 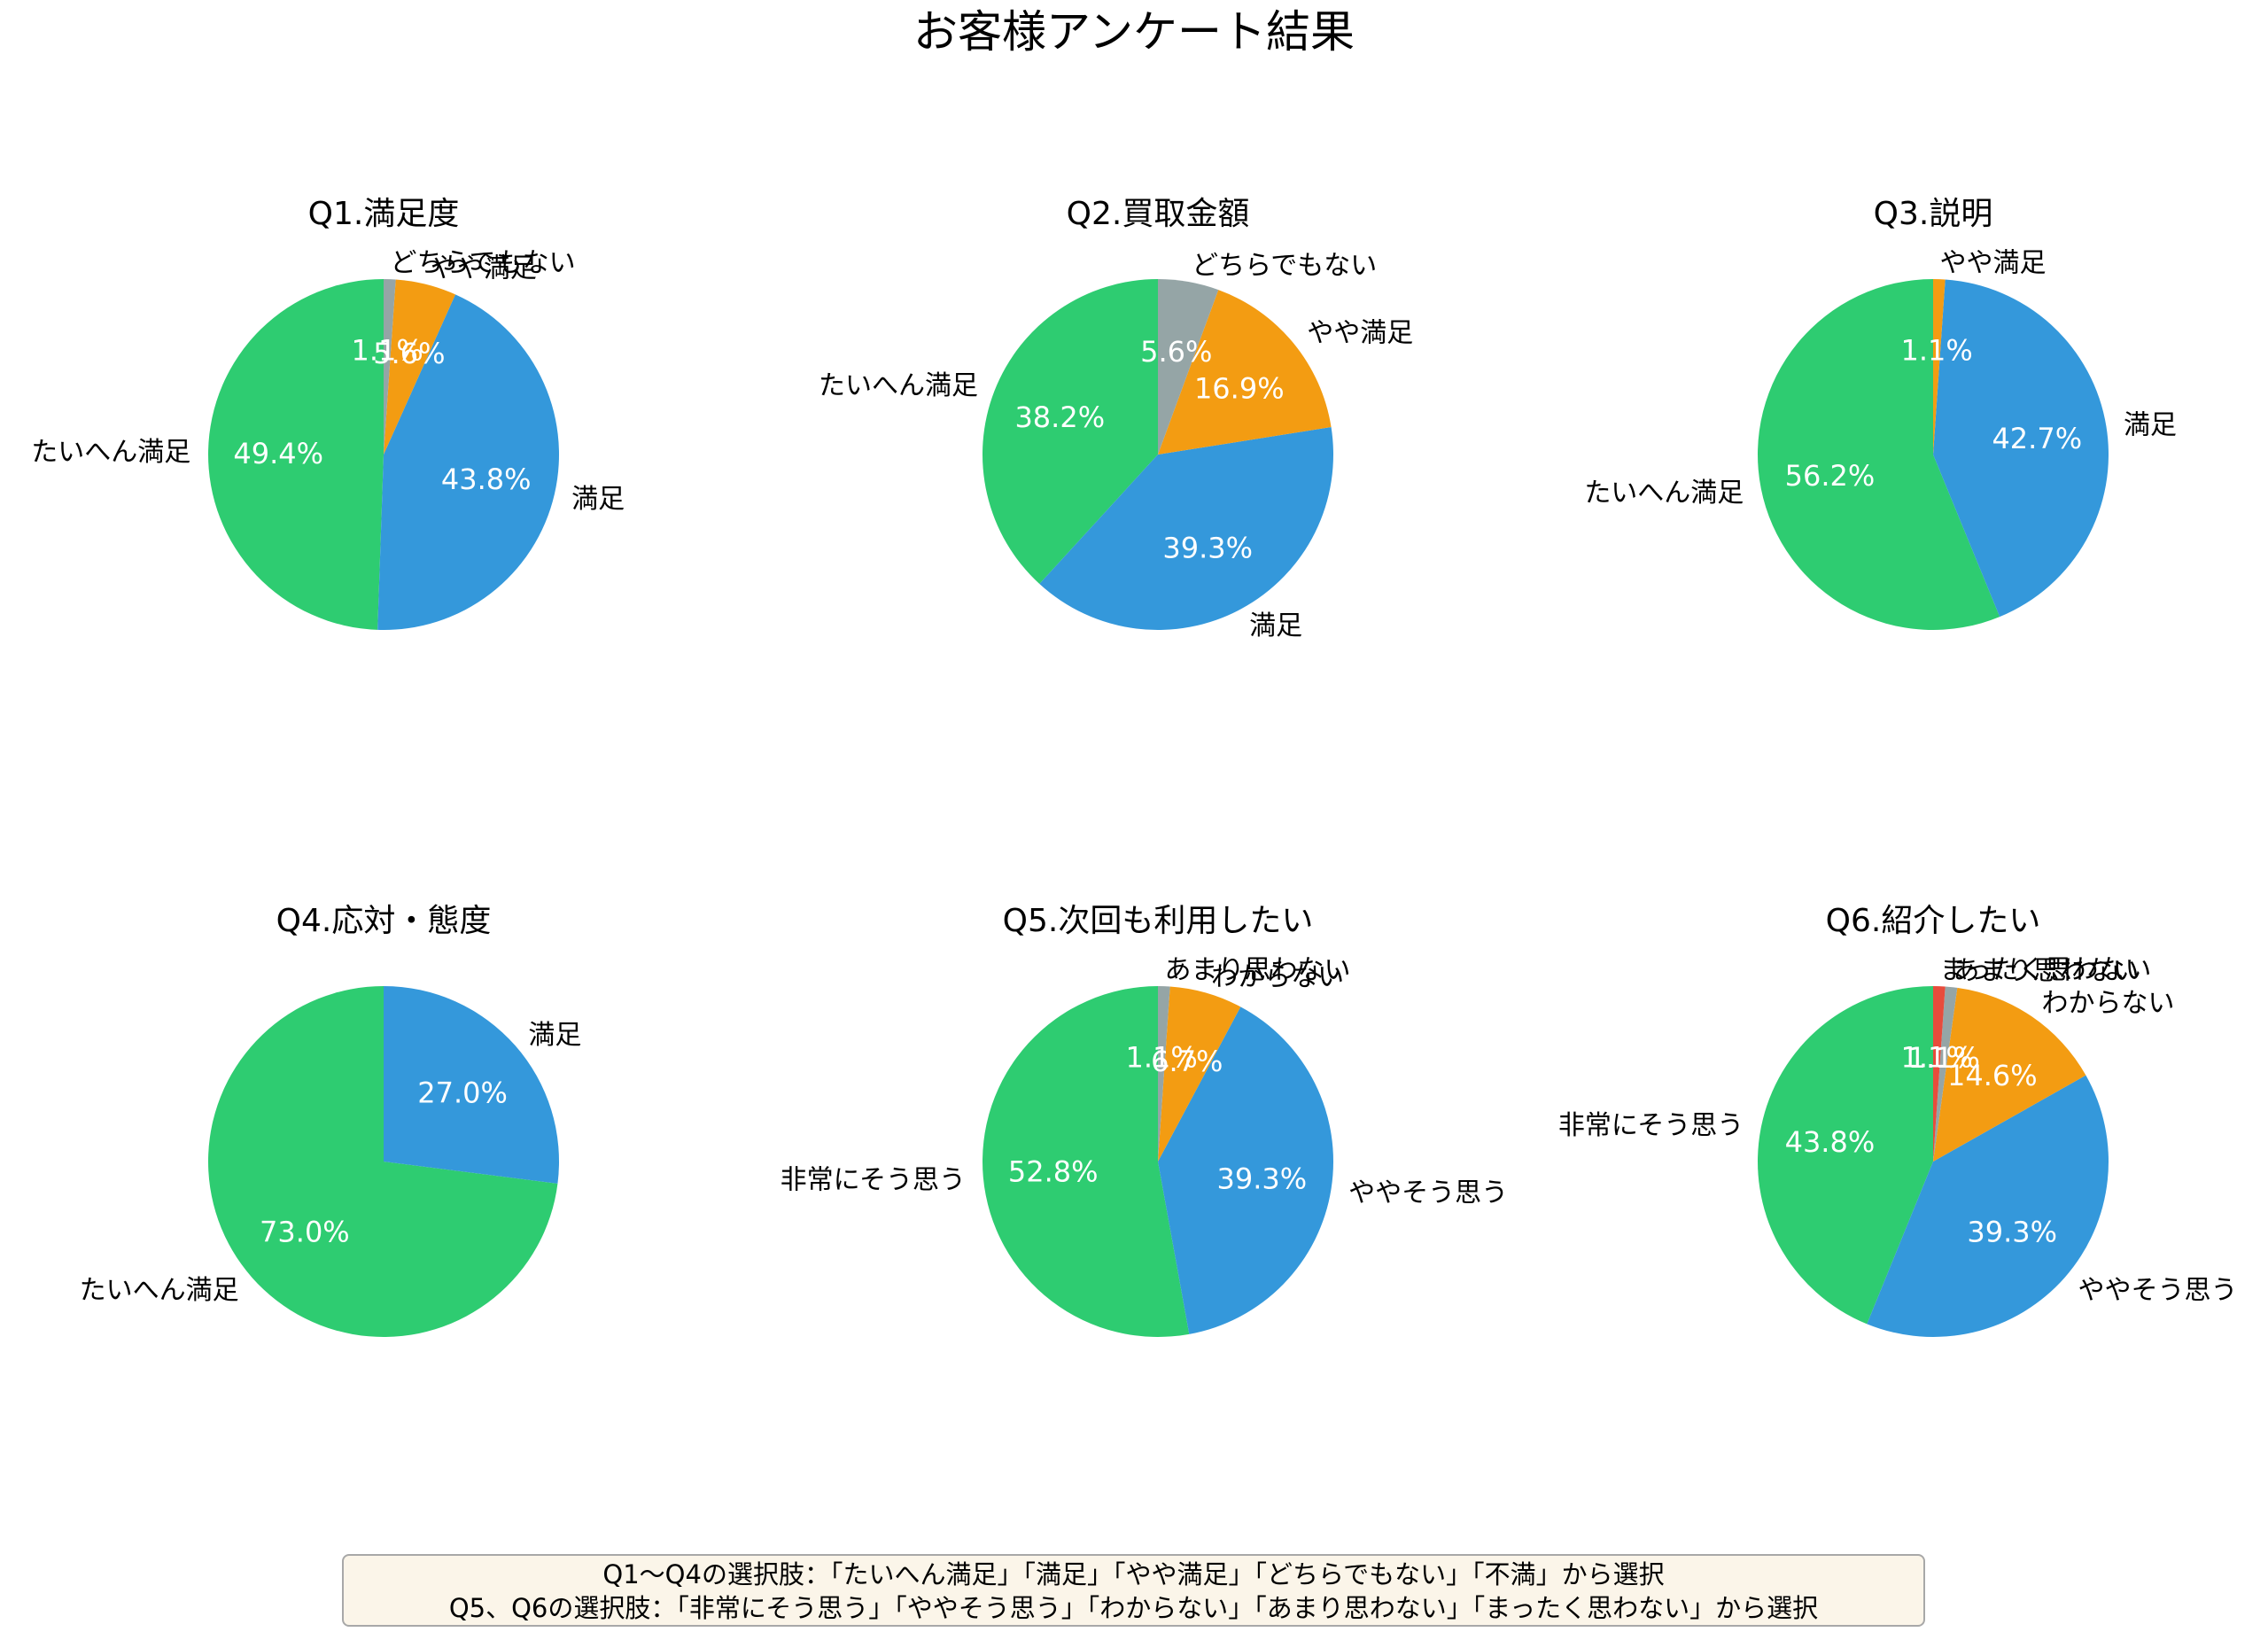 I want to click on slice-percent-label: 42.7%, so click(x=2037, y=438).